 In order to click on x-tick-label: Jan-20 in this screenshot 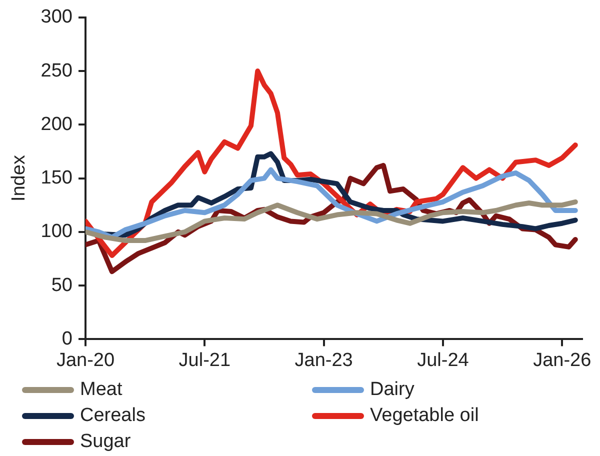, I will do `click(85, 360)`.